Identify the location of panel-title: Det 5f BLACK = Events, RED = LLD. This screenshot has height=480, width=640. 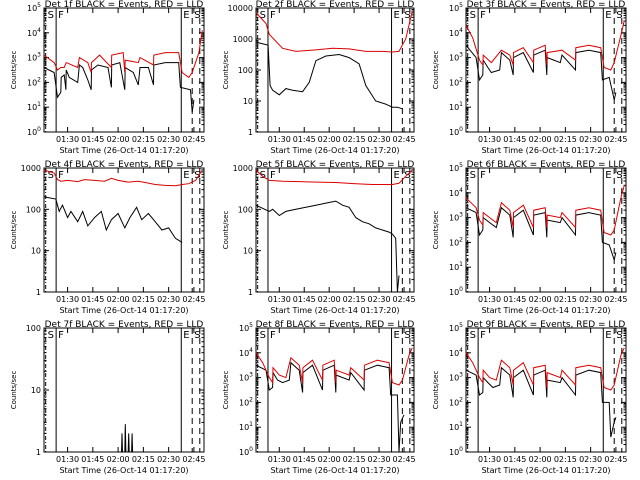
(335, 165).